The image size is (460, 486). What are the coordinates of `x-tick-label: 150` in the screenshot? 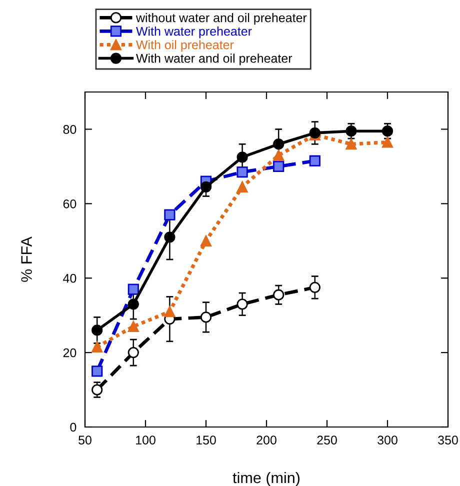 It's located at (206, 440).